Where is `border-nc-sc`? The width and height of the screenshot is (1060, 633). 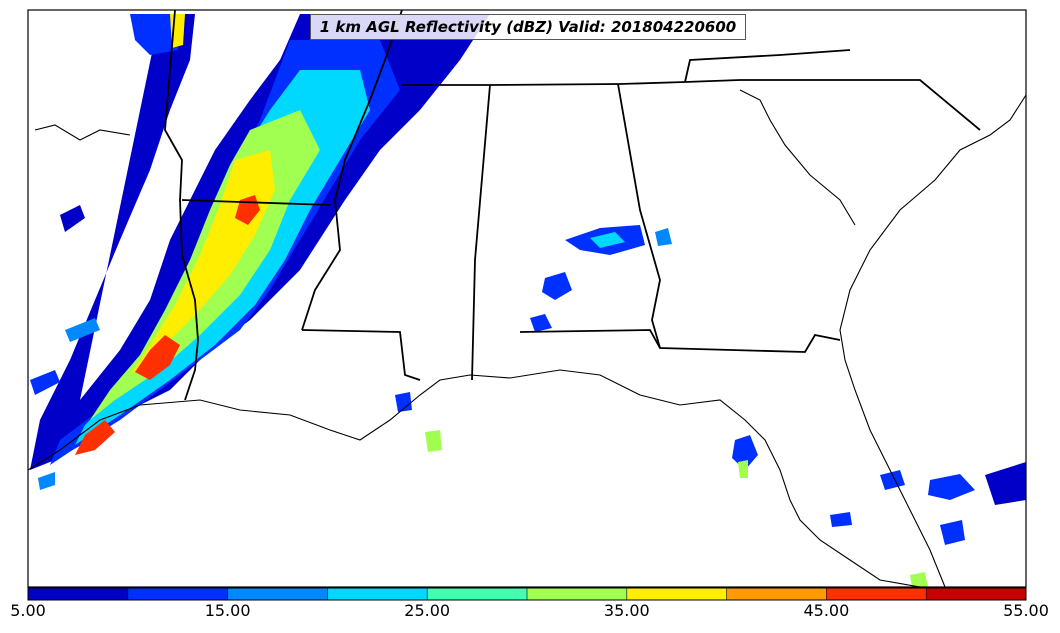 border-nc-sc is located at coordinates (767, 66).